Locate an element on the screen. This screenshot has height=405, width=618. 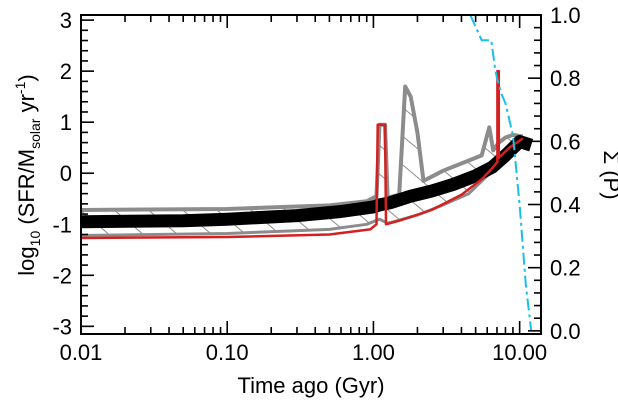
y2-tick-label: 0.2 is located at coordinates (565, 268).